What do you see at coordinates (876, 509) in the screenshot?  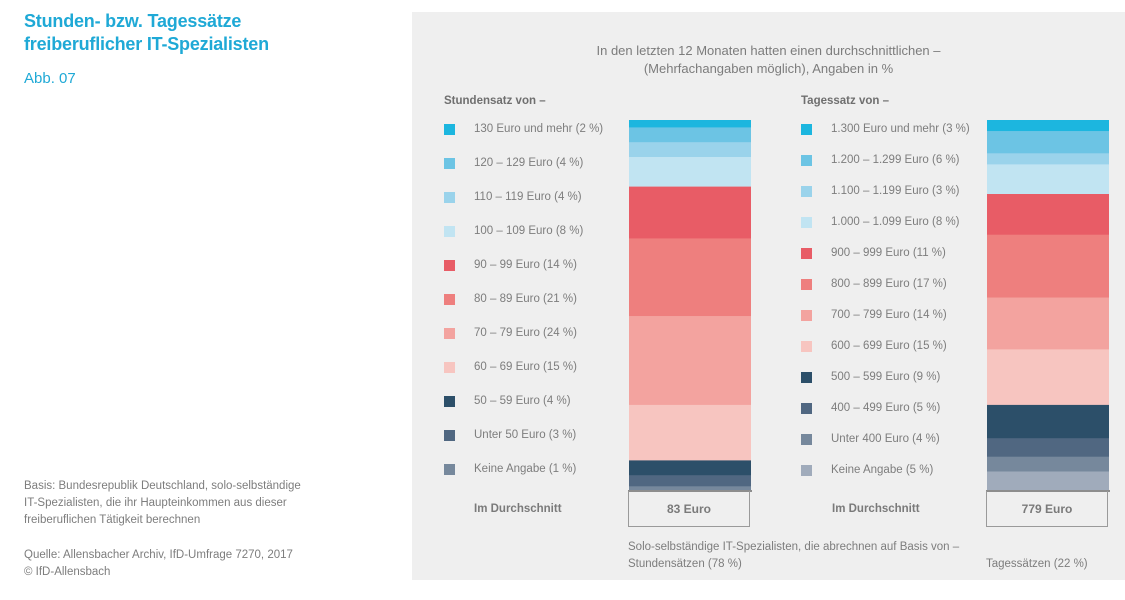 I see `daily-average-label: Im Durchschnitt` at bounding box center [876, 509].